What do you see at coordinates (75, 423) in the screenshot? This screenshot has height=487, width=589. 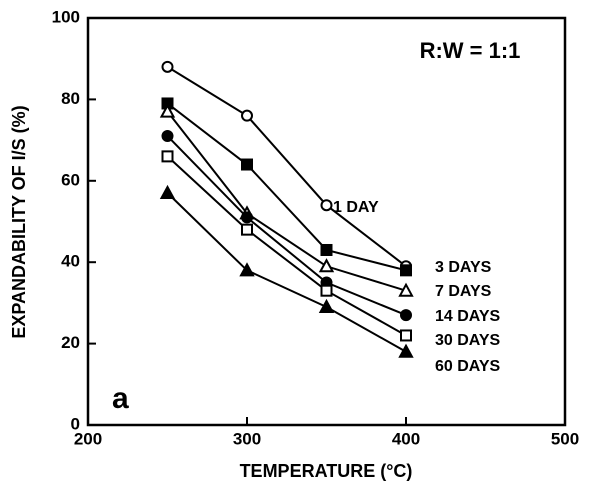 I see `y-tick-label: 0` at bounding box center [75, 423].